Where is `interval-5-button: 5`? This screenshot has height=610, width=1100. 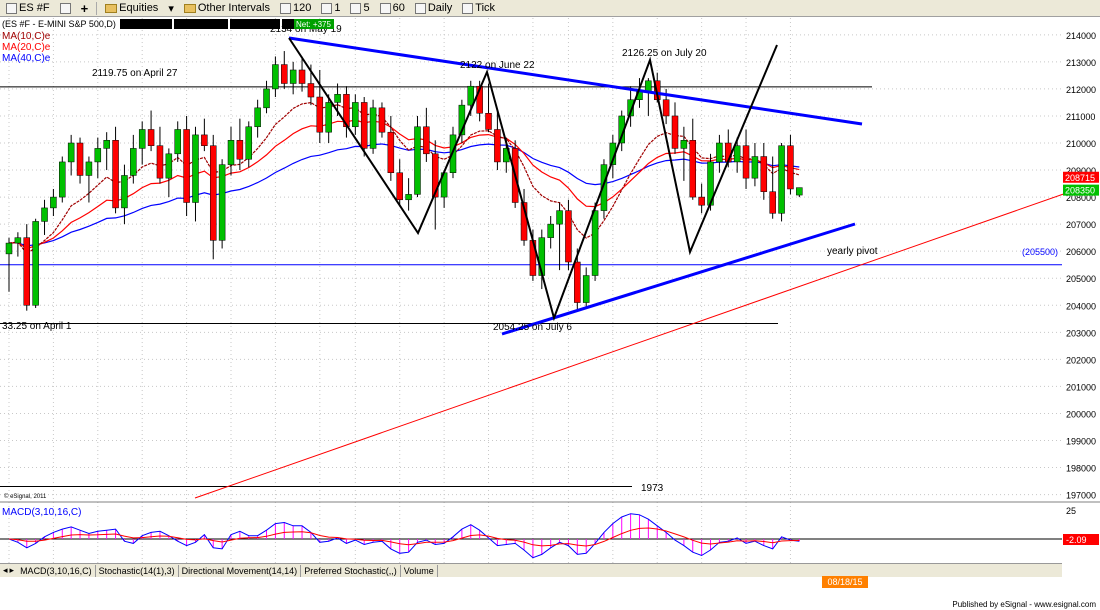
interval-5-button: 5 is located at coordinates (359, 8).